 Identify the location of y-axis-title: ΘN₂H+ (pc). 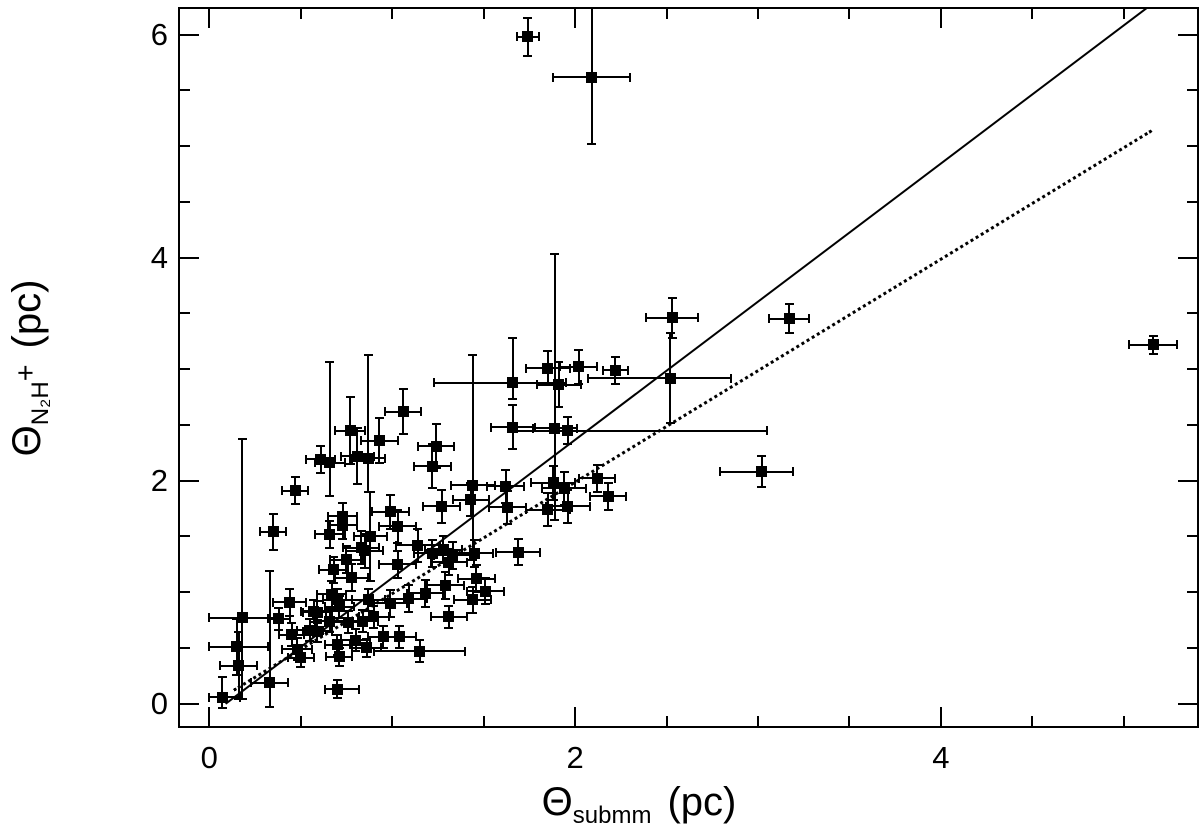
(30, 368).